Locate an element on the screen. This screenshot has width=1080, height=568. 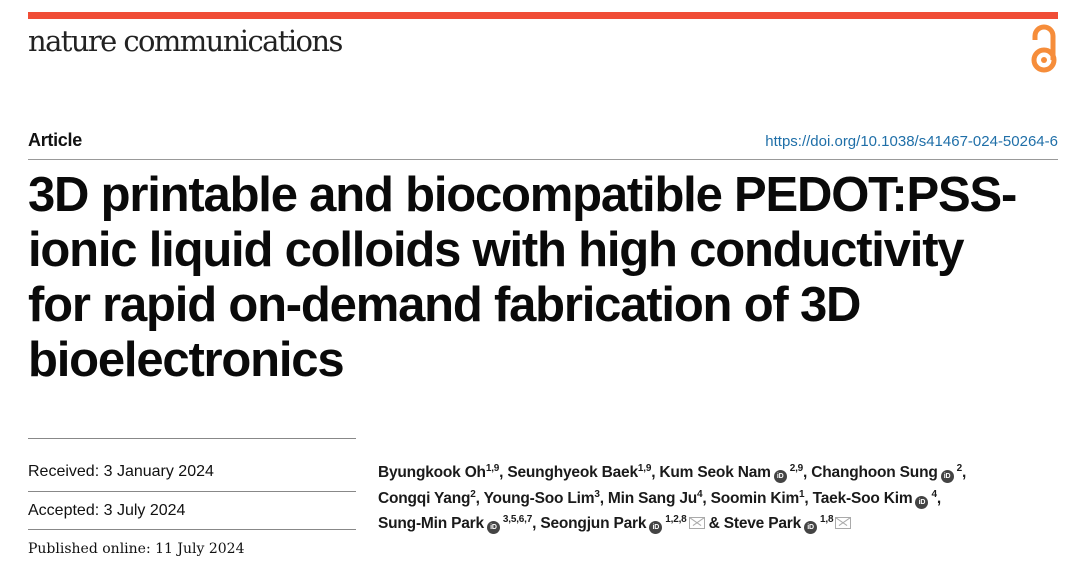
author: Changhoon Sung iD2, is located at coordinates (889, 473).